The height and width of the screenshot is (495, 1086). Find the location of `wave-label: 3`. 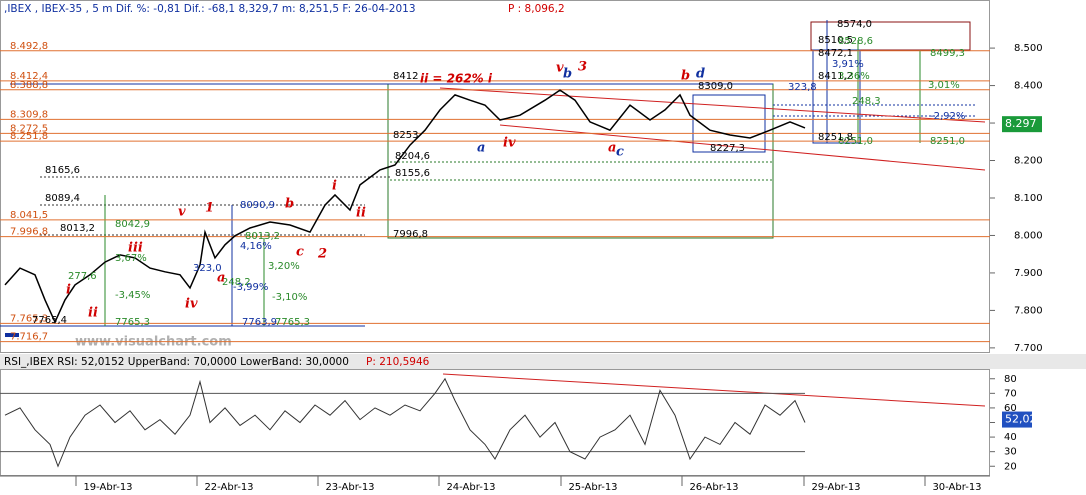

wave-label: 3 is located at coordinates (582, 67).